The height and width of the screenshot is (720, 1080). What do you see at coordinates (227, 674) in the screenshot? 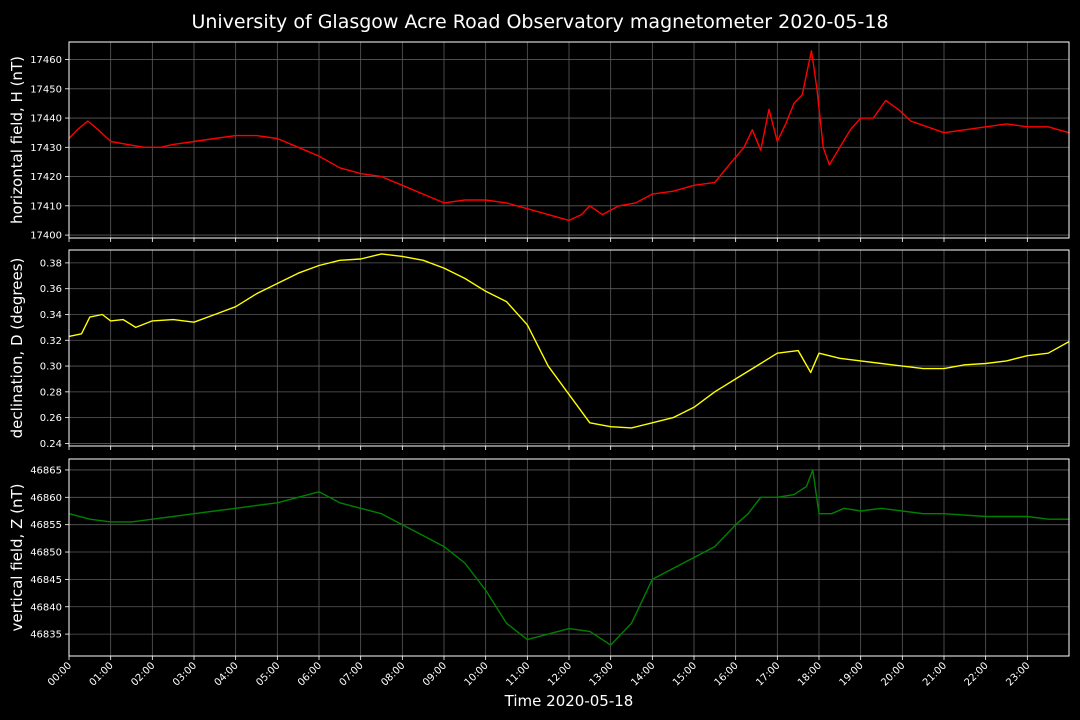
I see `x-tick-label: 04:00` at bounding box center [227, 674].